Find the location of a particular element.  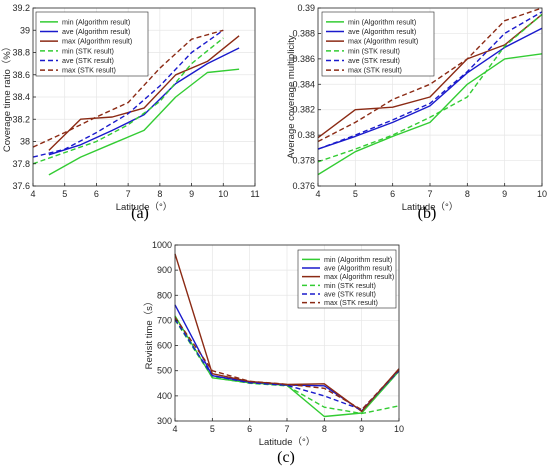

y-tick-label: 38.4 is located at coordinates (21, 97).